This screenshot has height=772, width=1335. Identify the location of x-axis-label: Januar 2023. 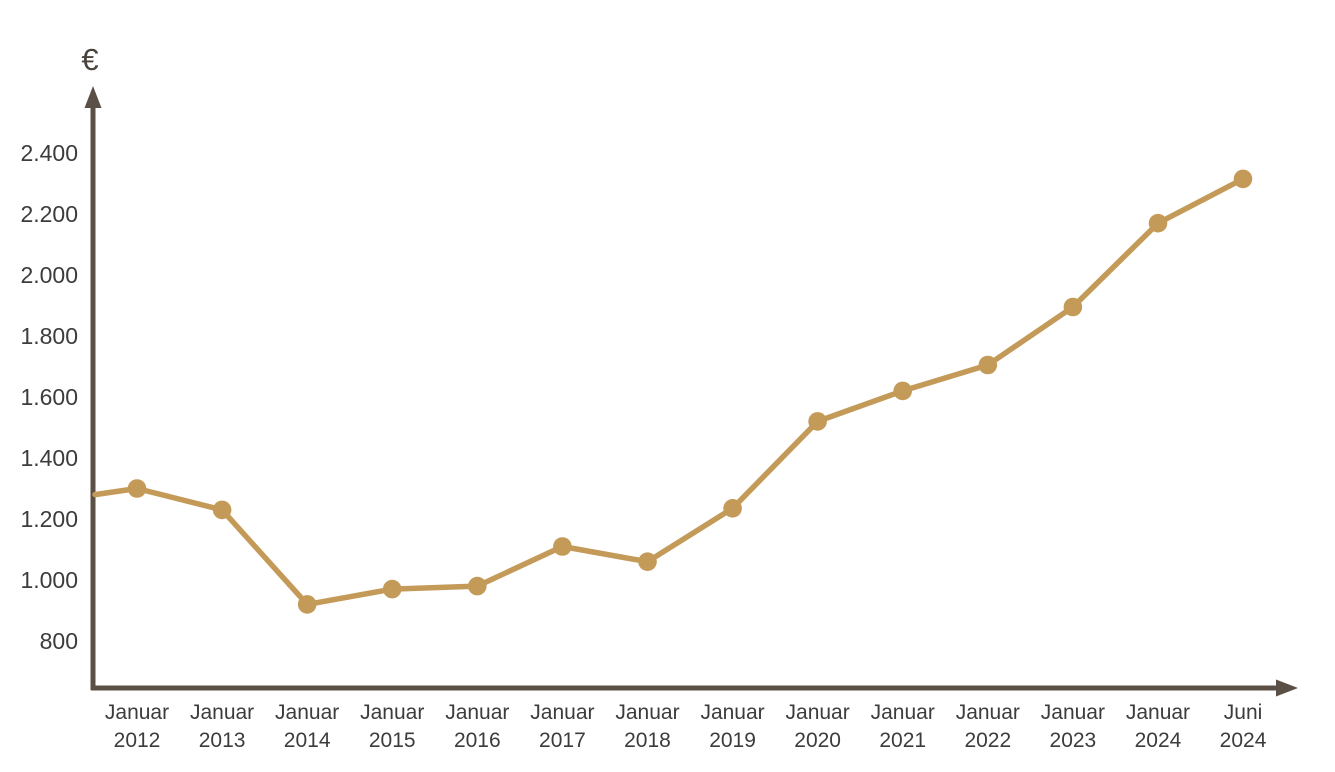
(1073, 727).